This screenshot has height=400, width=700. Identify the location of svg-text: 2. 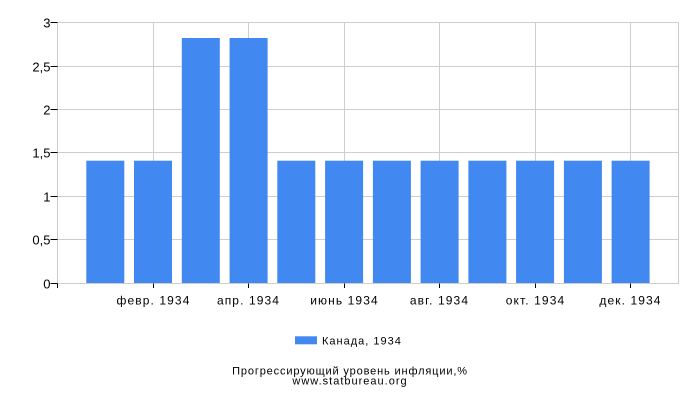
(46, 110).